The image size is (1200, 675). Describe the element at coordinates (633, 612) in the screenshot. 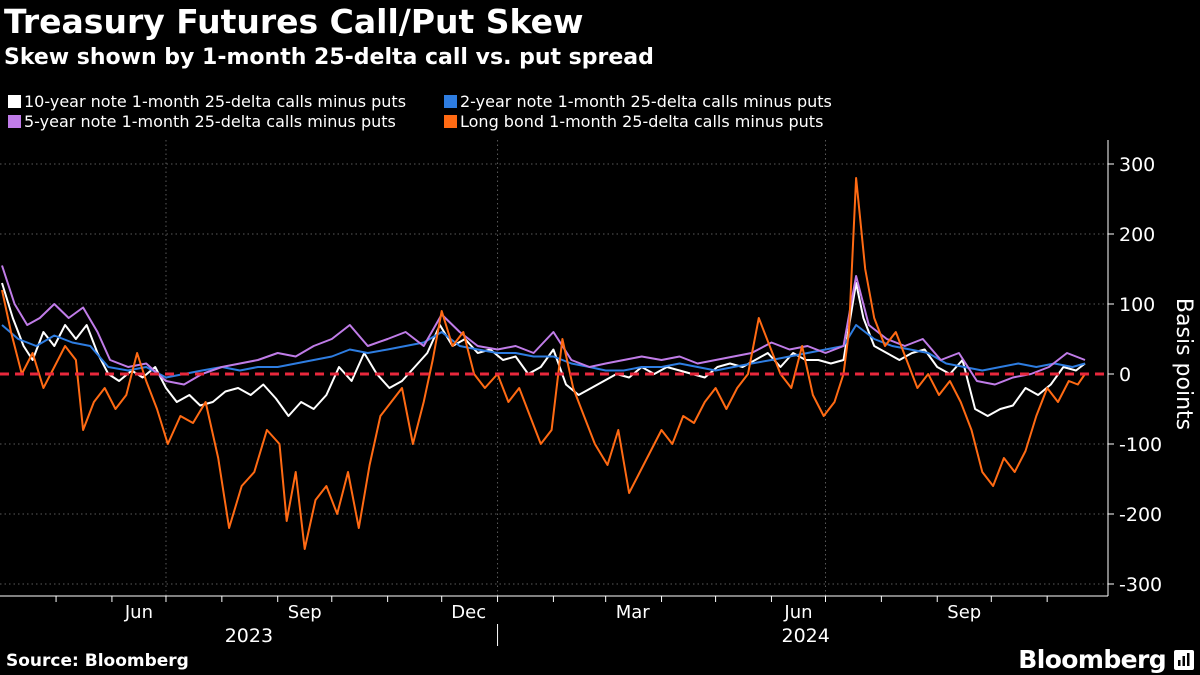

I see `x-tick-label: Mar` at that location.